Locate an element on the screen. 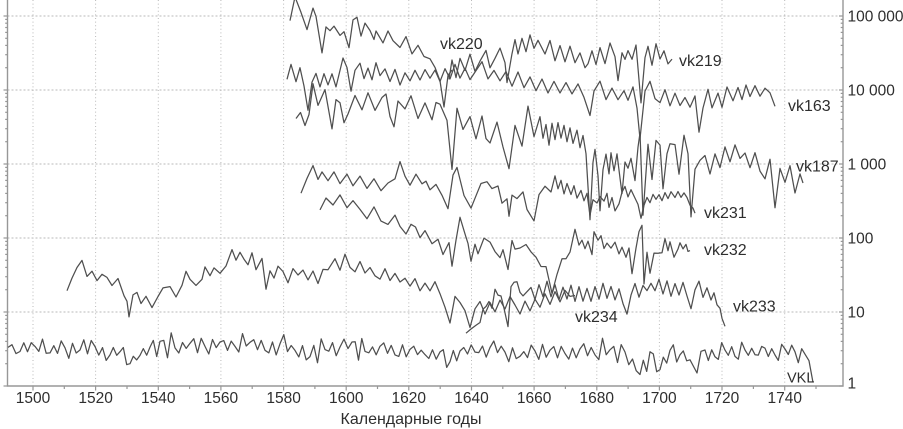 The width and height of the screenshot is (903, 429). svg-text: 1500 is located at coordinates (33, 398).